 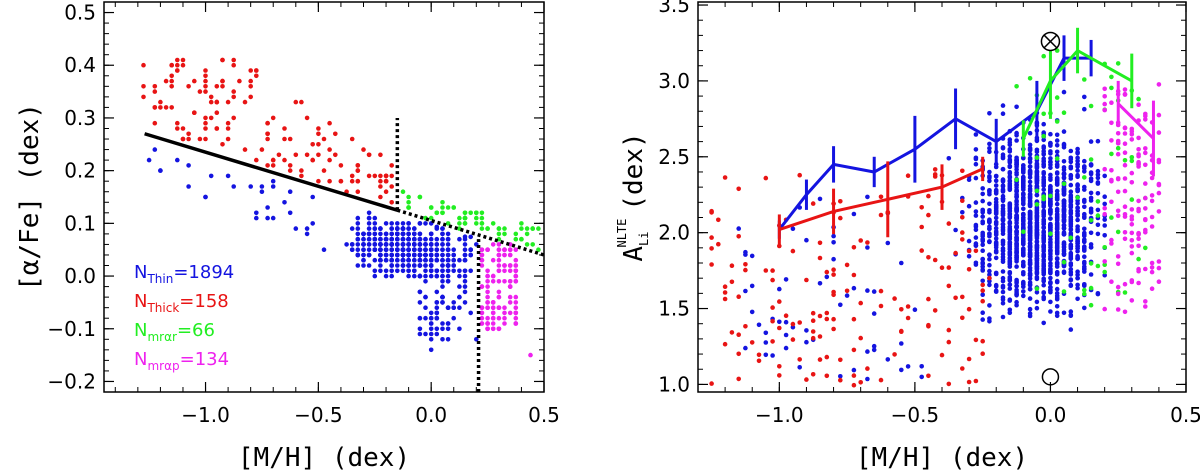 I want to click on mrap-points, so click(x=506, y=300).